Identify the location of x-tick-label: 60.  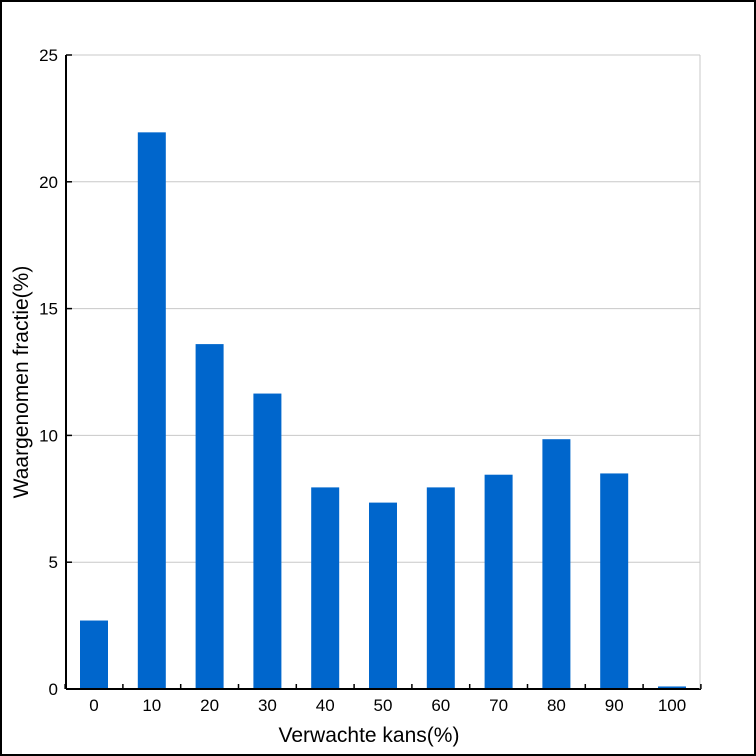
(440, 705).